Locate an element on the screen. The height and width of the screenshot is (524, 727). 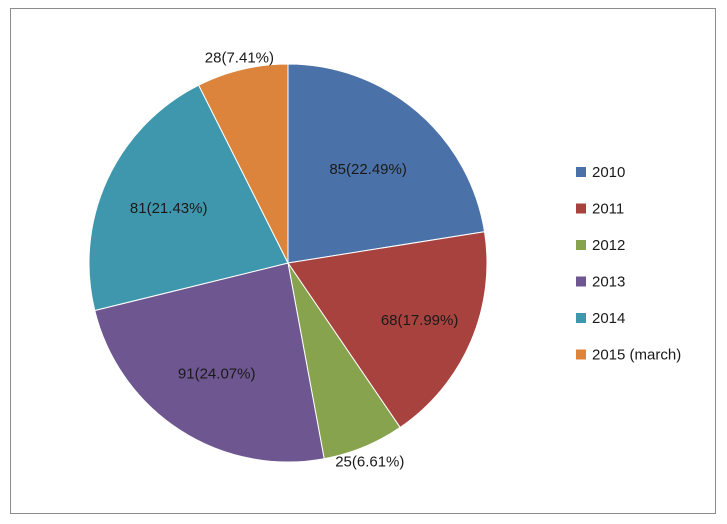
slice-label: 81(21.43%) is located at coordinates (169, 208).